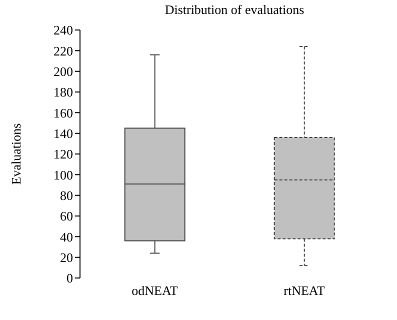 This screenshot has height=320, width=397. Describe the element at coordinates (63, 154) in the screenshot. I see `y-tick-label: 120` at that location.